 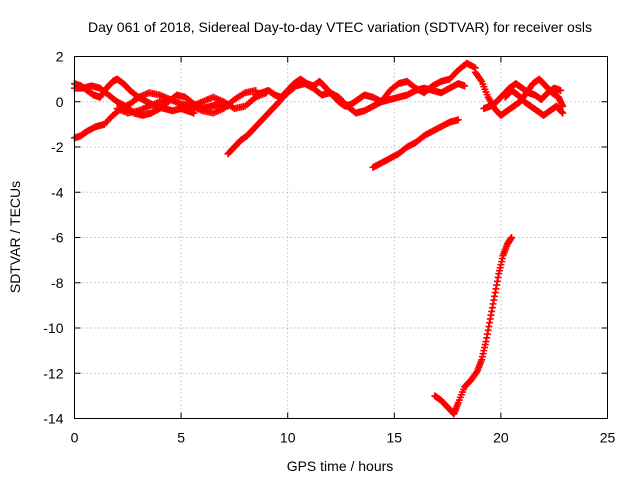 I want to click on x-tick-label: 25, so click(x=608, y=438).